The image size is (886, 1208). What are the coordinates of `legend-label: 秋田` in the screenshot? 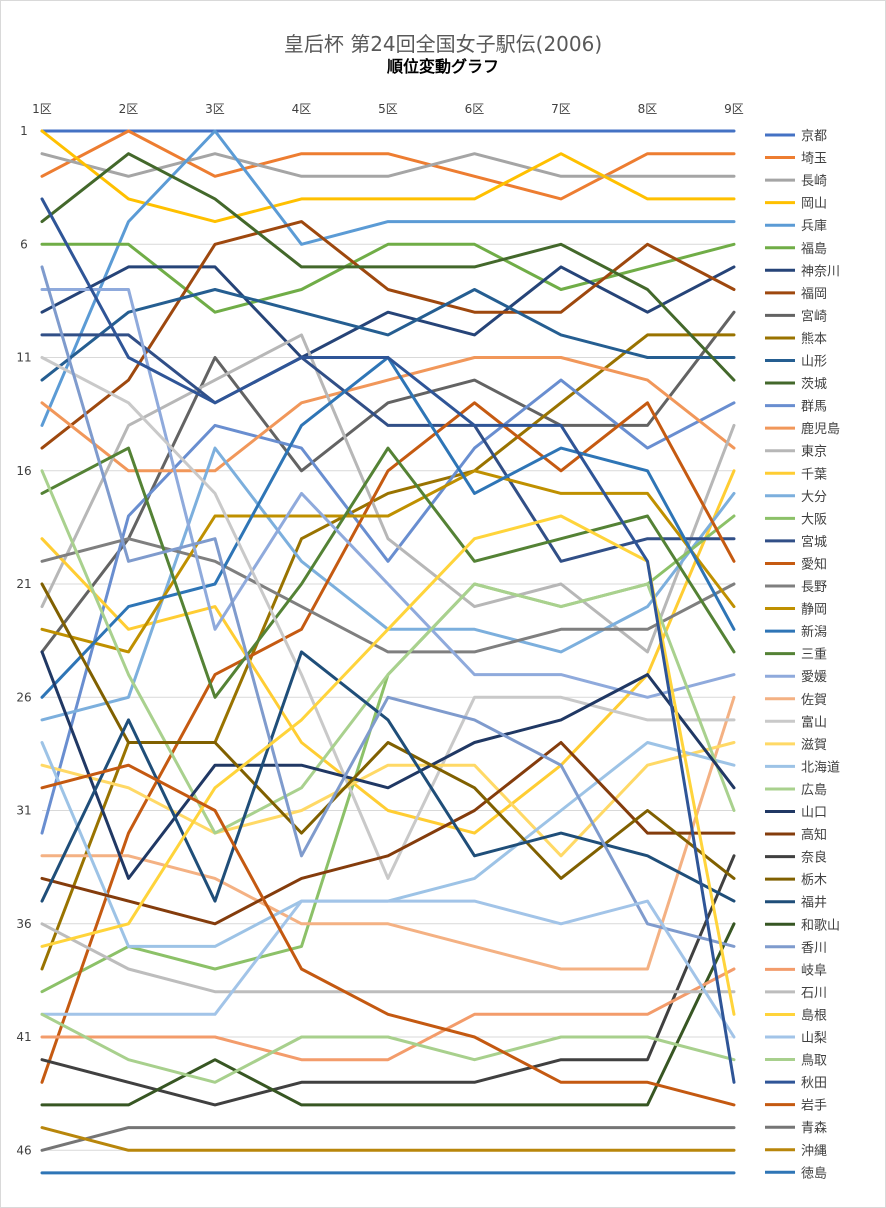 It's located at (814, 1083).